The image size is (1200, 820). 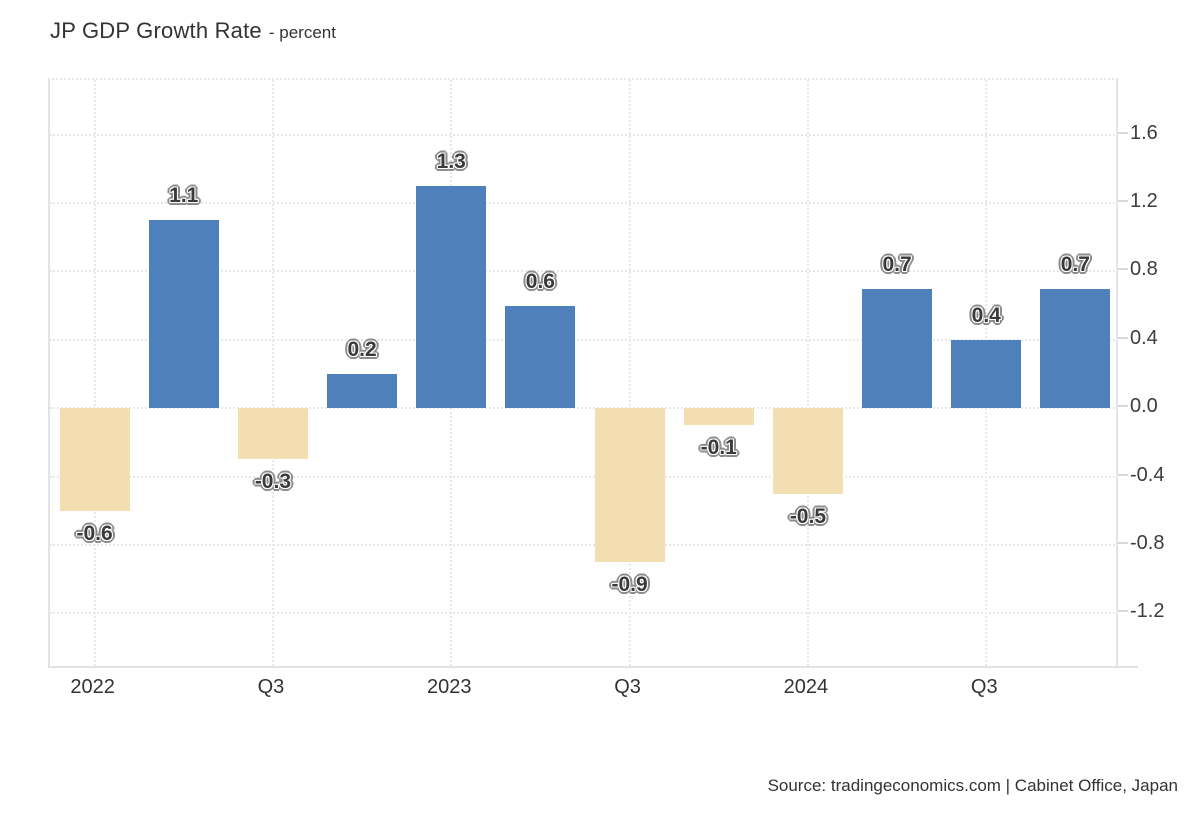 What do you see at coordinates (449, 687) in the screenshot?
I see `x-axis-label: 2023` at bounding box center [449, 687].